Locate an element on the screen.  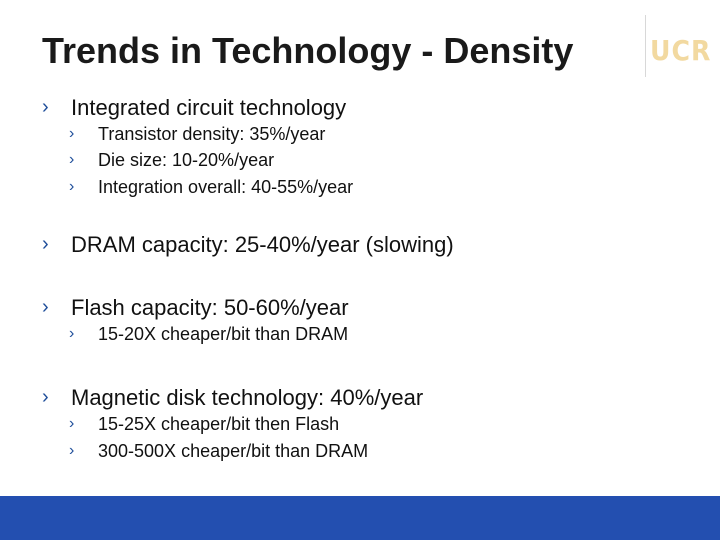
sub-bullet-text: 300-500X cheaper/bit than DRAM is located at coordinates (233, 451).